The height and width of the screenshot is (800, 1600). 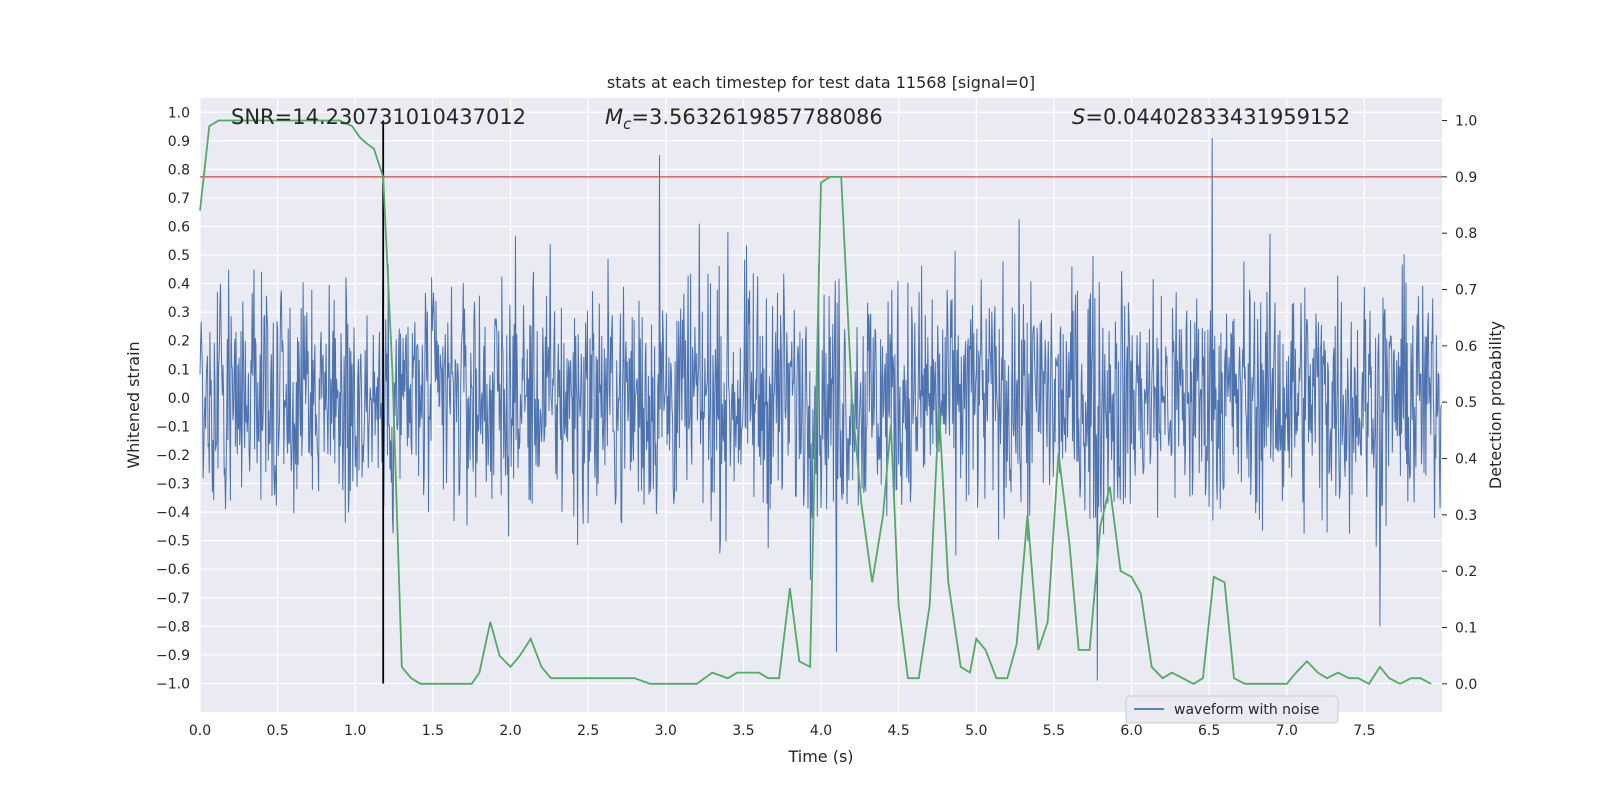 I want to click on x-tick-label: 6.0, so click(x=1131, y=731).